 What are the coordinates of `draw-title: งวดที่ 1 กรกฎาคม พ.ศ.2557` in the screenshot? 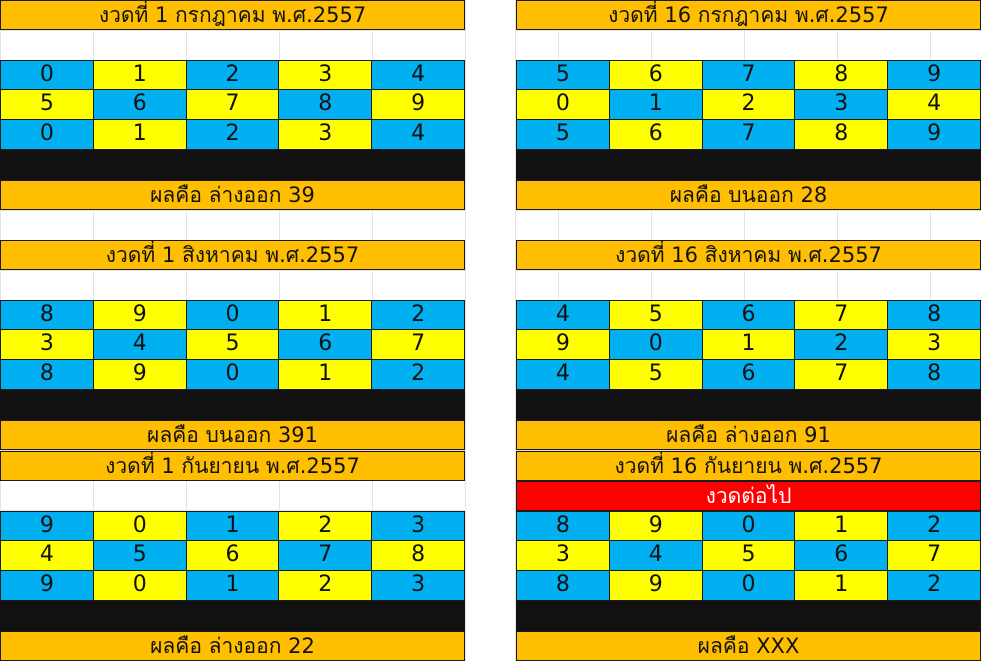 It's located at (232, 15).